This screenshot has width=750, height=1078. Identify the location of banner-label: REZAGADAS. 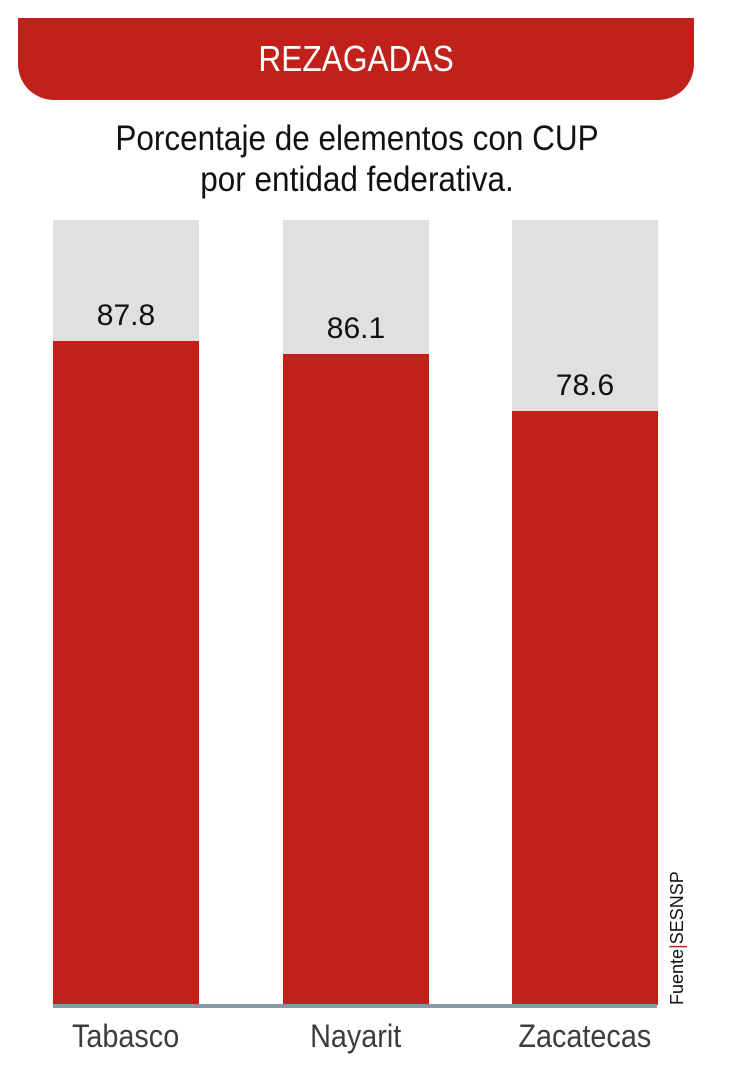
(356, 58).